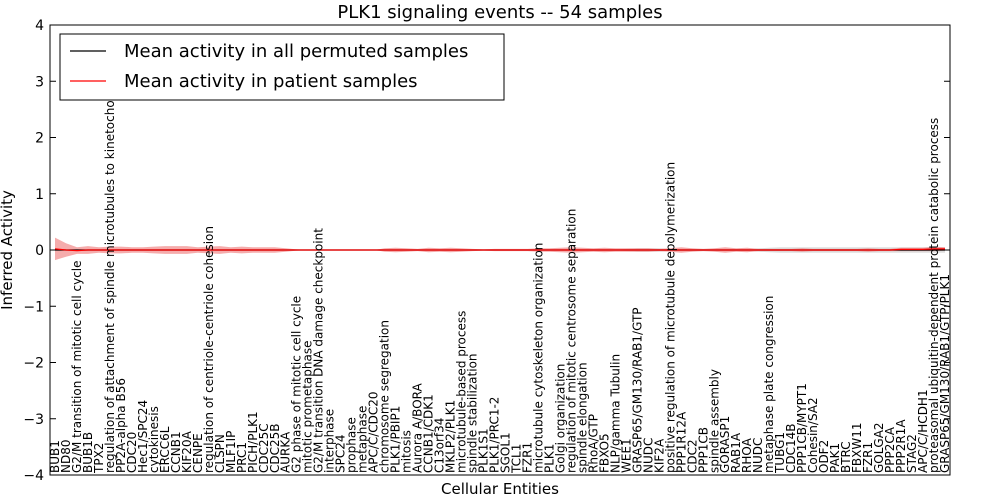 The image size is (1000, 500). Describe the element at coordinates (99, 458) in the screenshot. I see `x-category-label: TPX2` at that location.